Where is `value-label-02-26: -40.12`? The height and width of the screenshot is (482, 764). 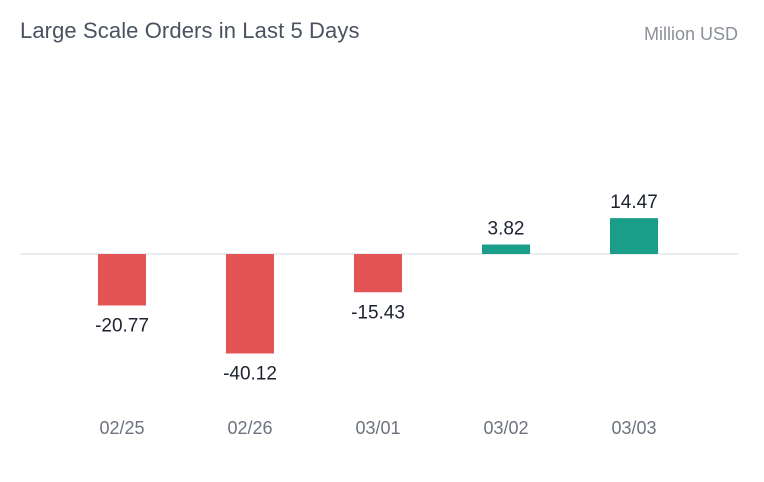
value-label-02-26: -40.12 is located at coordinates (250, 373).